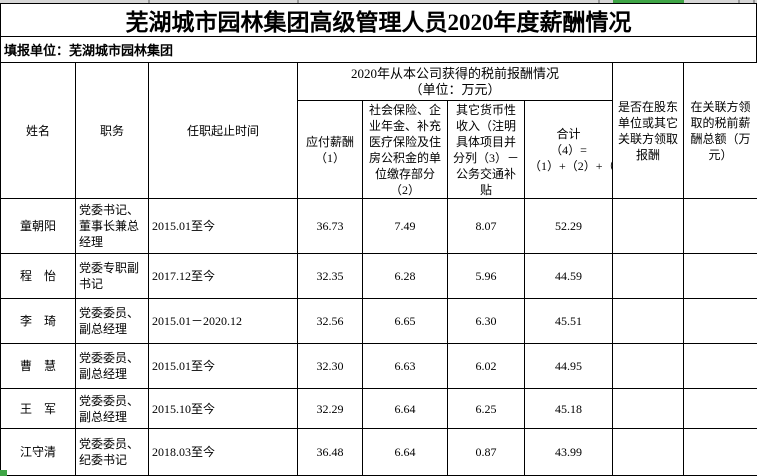  I want to click on cell-payable: 32.35, so click(330, 276).